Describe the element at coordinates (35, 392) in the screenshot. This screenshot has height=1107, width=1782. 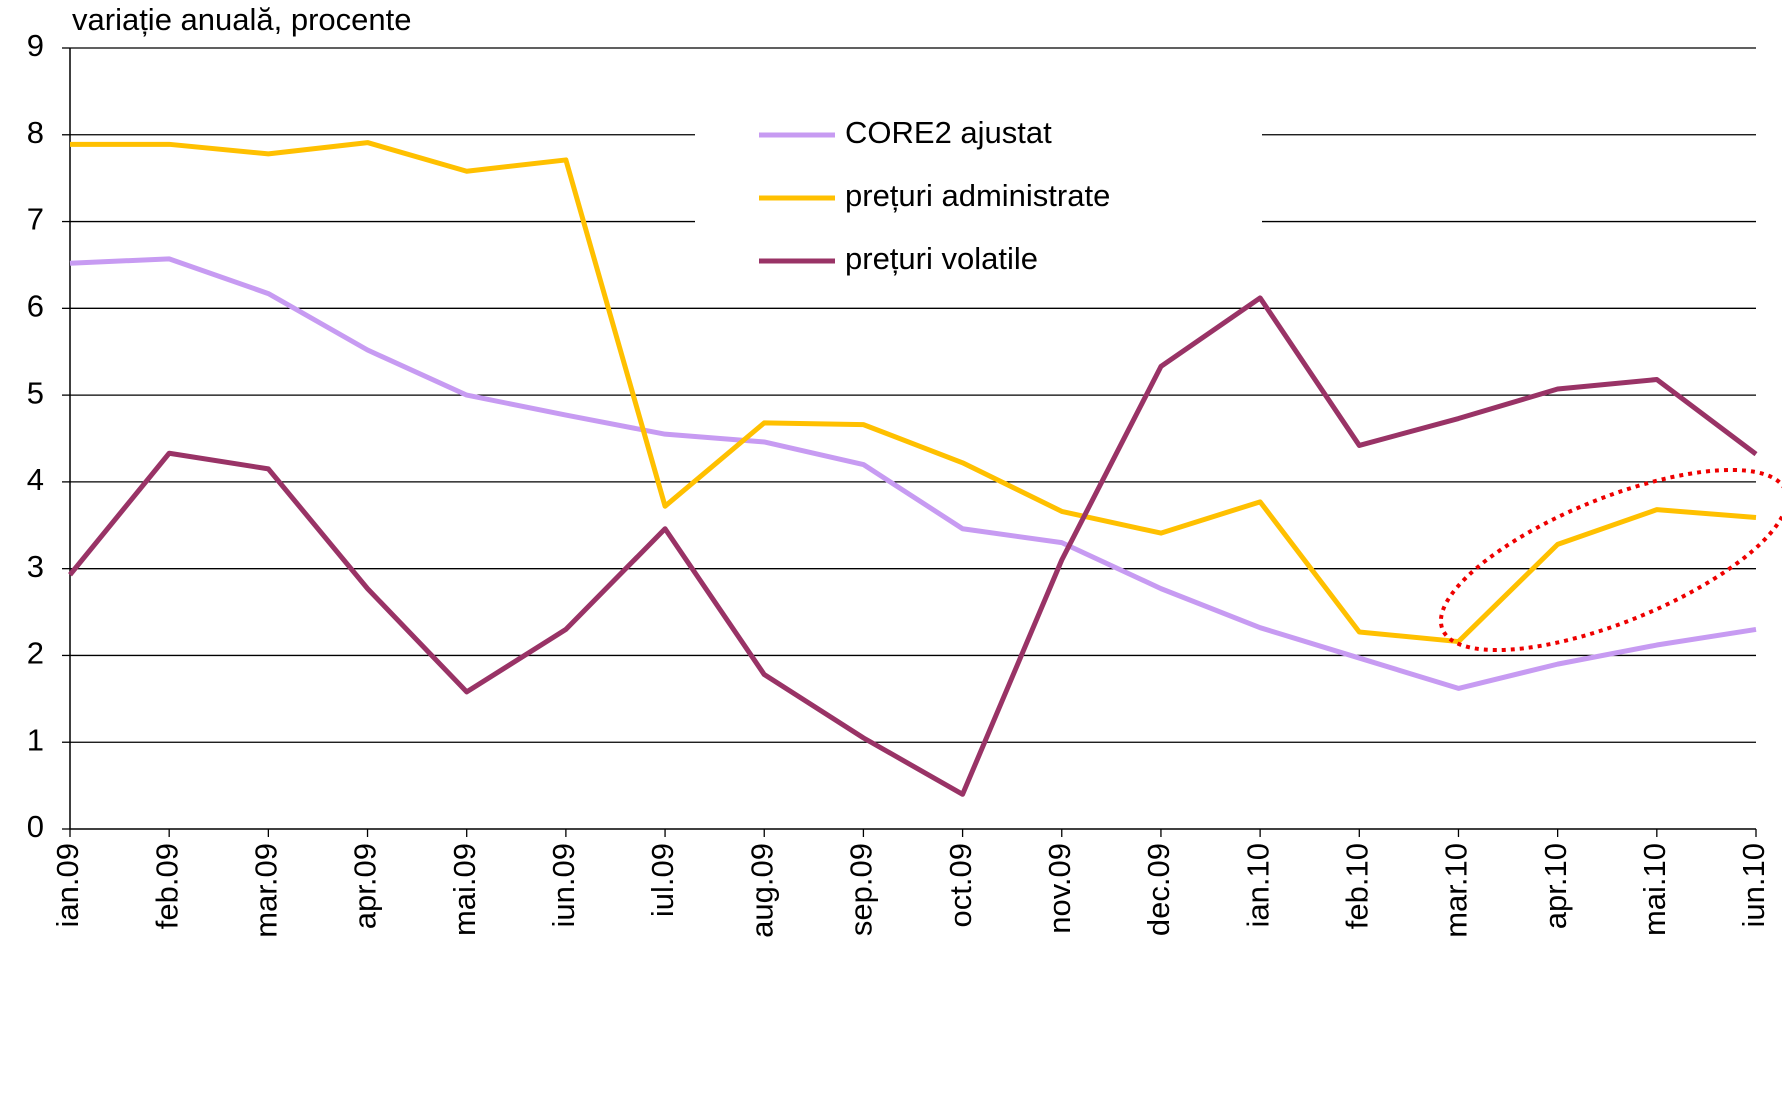
I see `y-tick-label: 5` at that location.